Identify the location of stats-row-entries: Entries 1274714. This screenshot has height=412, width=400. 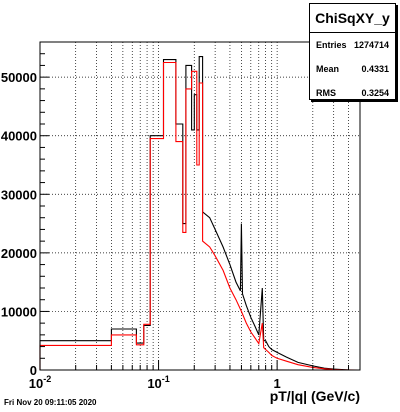
(352, 45).